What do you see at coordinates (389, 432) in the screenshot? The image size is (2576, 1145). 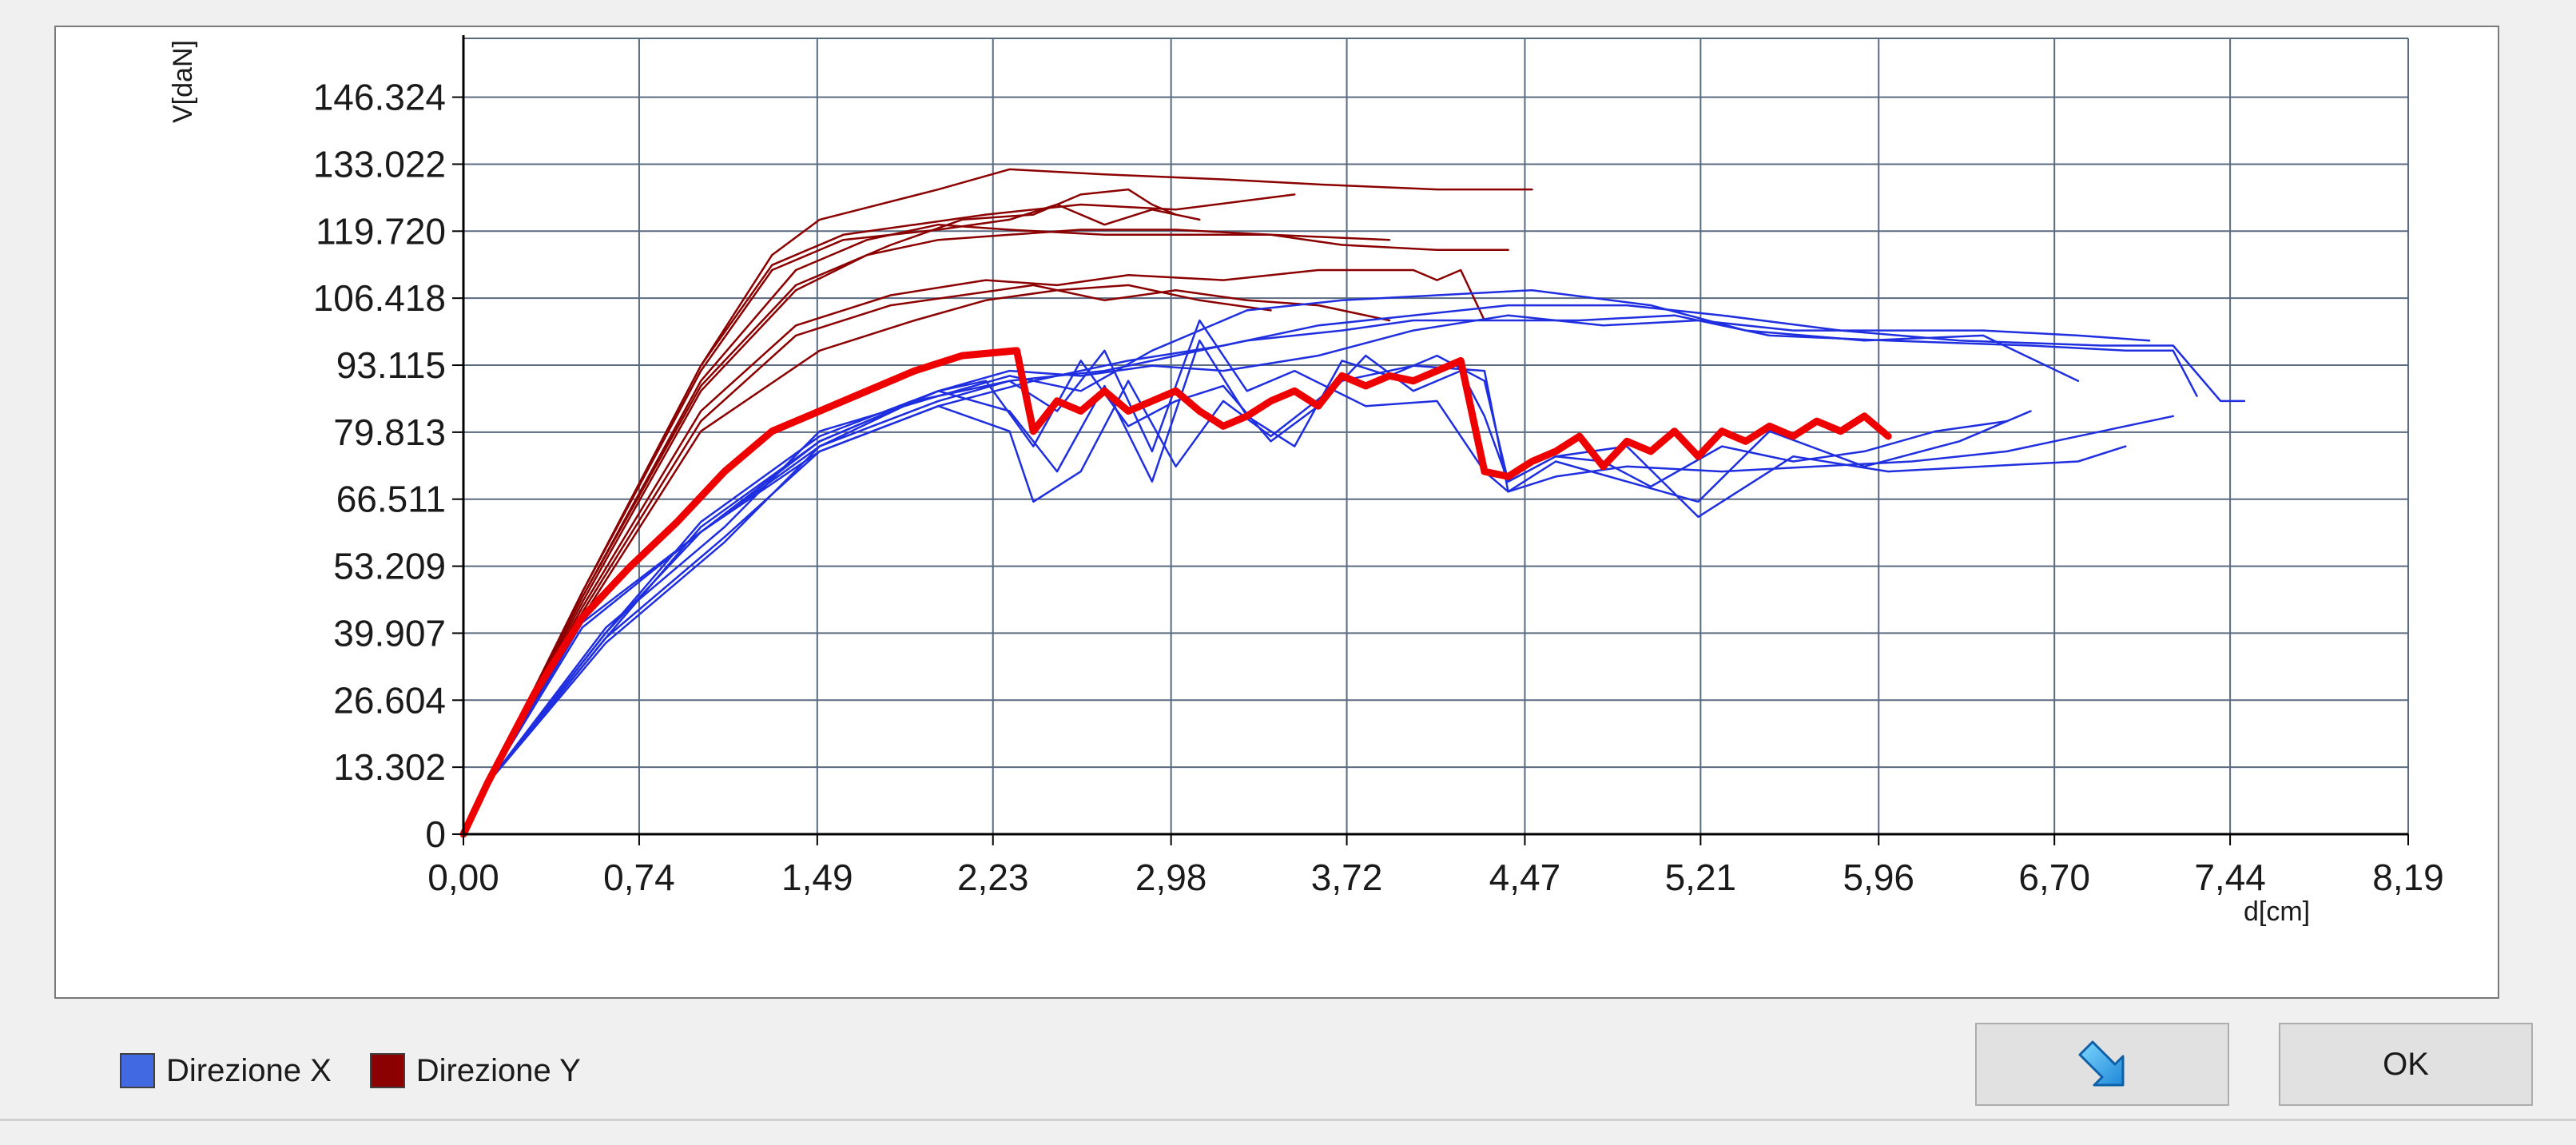 I see `y-tick-label: 79.813` at bounding box center [389, 432].